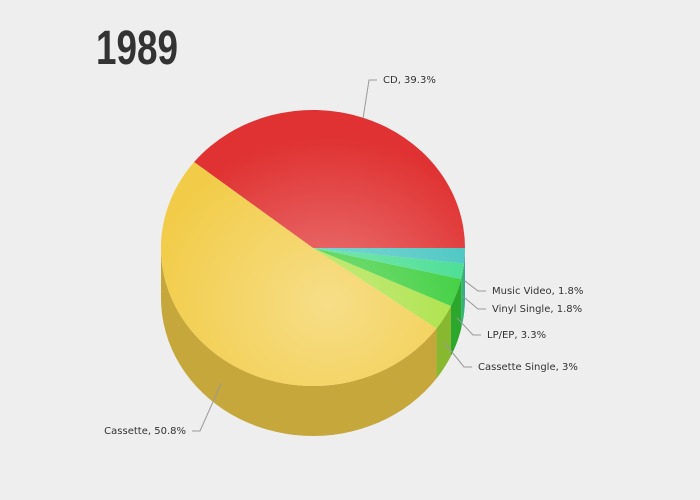 The height and width of the screenshot is (500, 700). I want to click on slice-label: CD, 39.3%, so click(409, 80).